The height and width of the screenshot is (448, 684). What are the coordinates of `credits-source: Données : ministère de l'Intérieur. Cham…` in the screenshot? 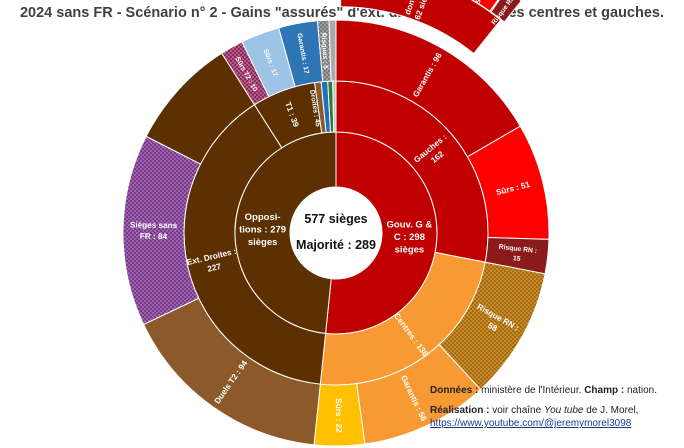 It's located at (544, 390).